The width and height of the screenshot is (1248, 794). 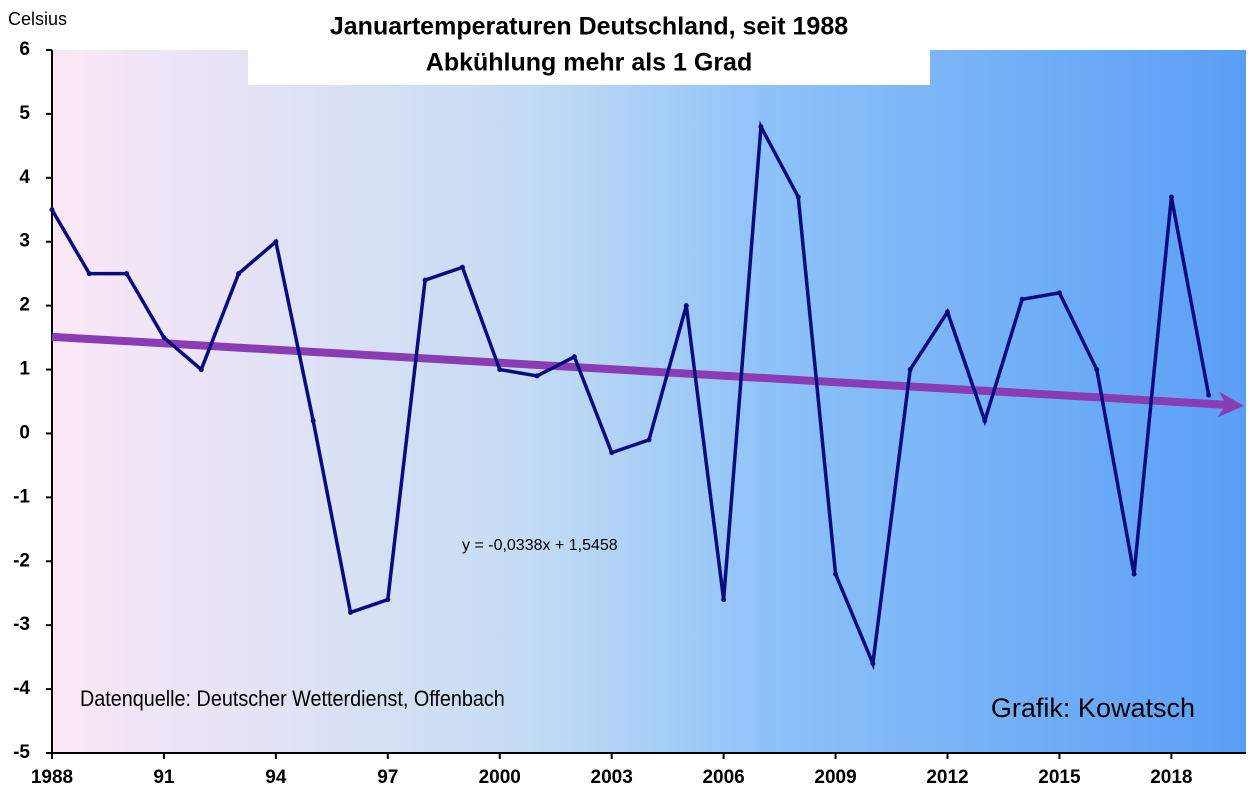 What do you see at coordinates (21, 624) in the screenshot?
I see `y-tick-label: -3` at bounding box center [21, 624].